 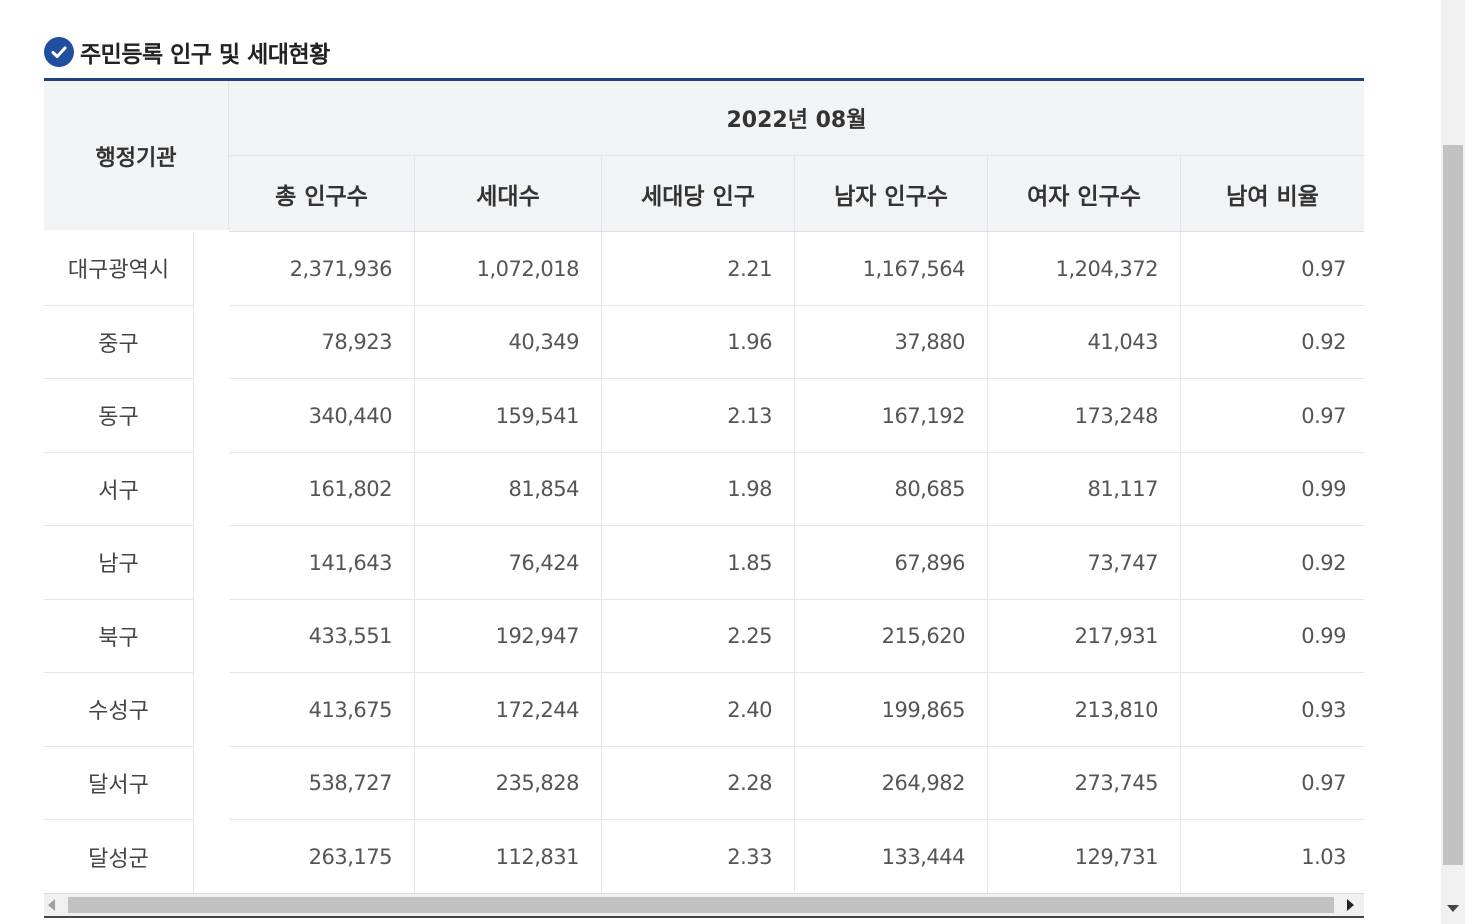 I want to click on col-header-female-population: 여자 인구수, so click(x=1084, y=193).